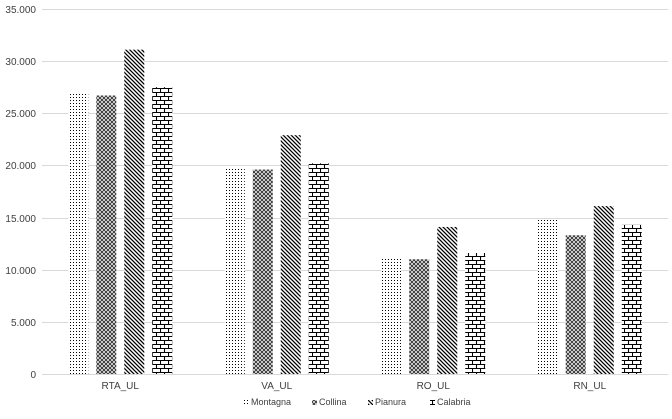  I want to click on bar-calabria-ro_ul, so click(475, 313).